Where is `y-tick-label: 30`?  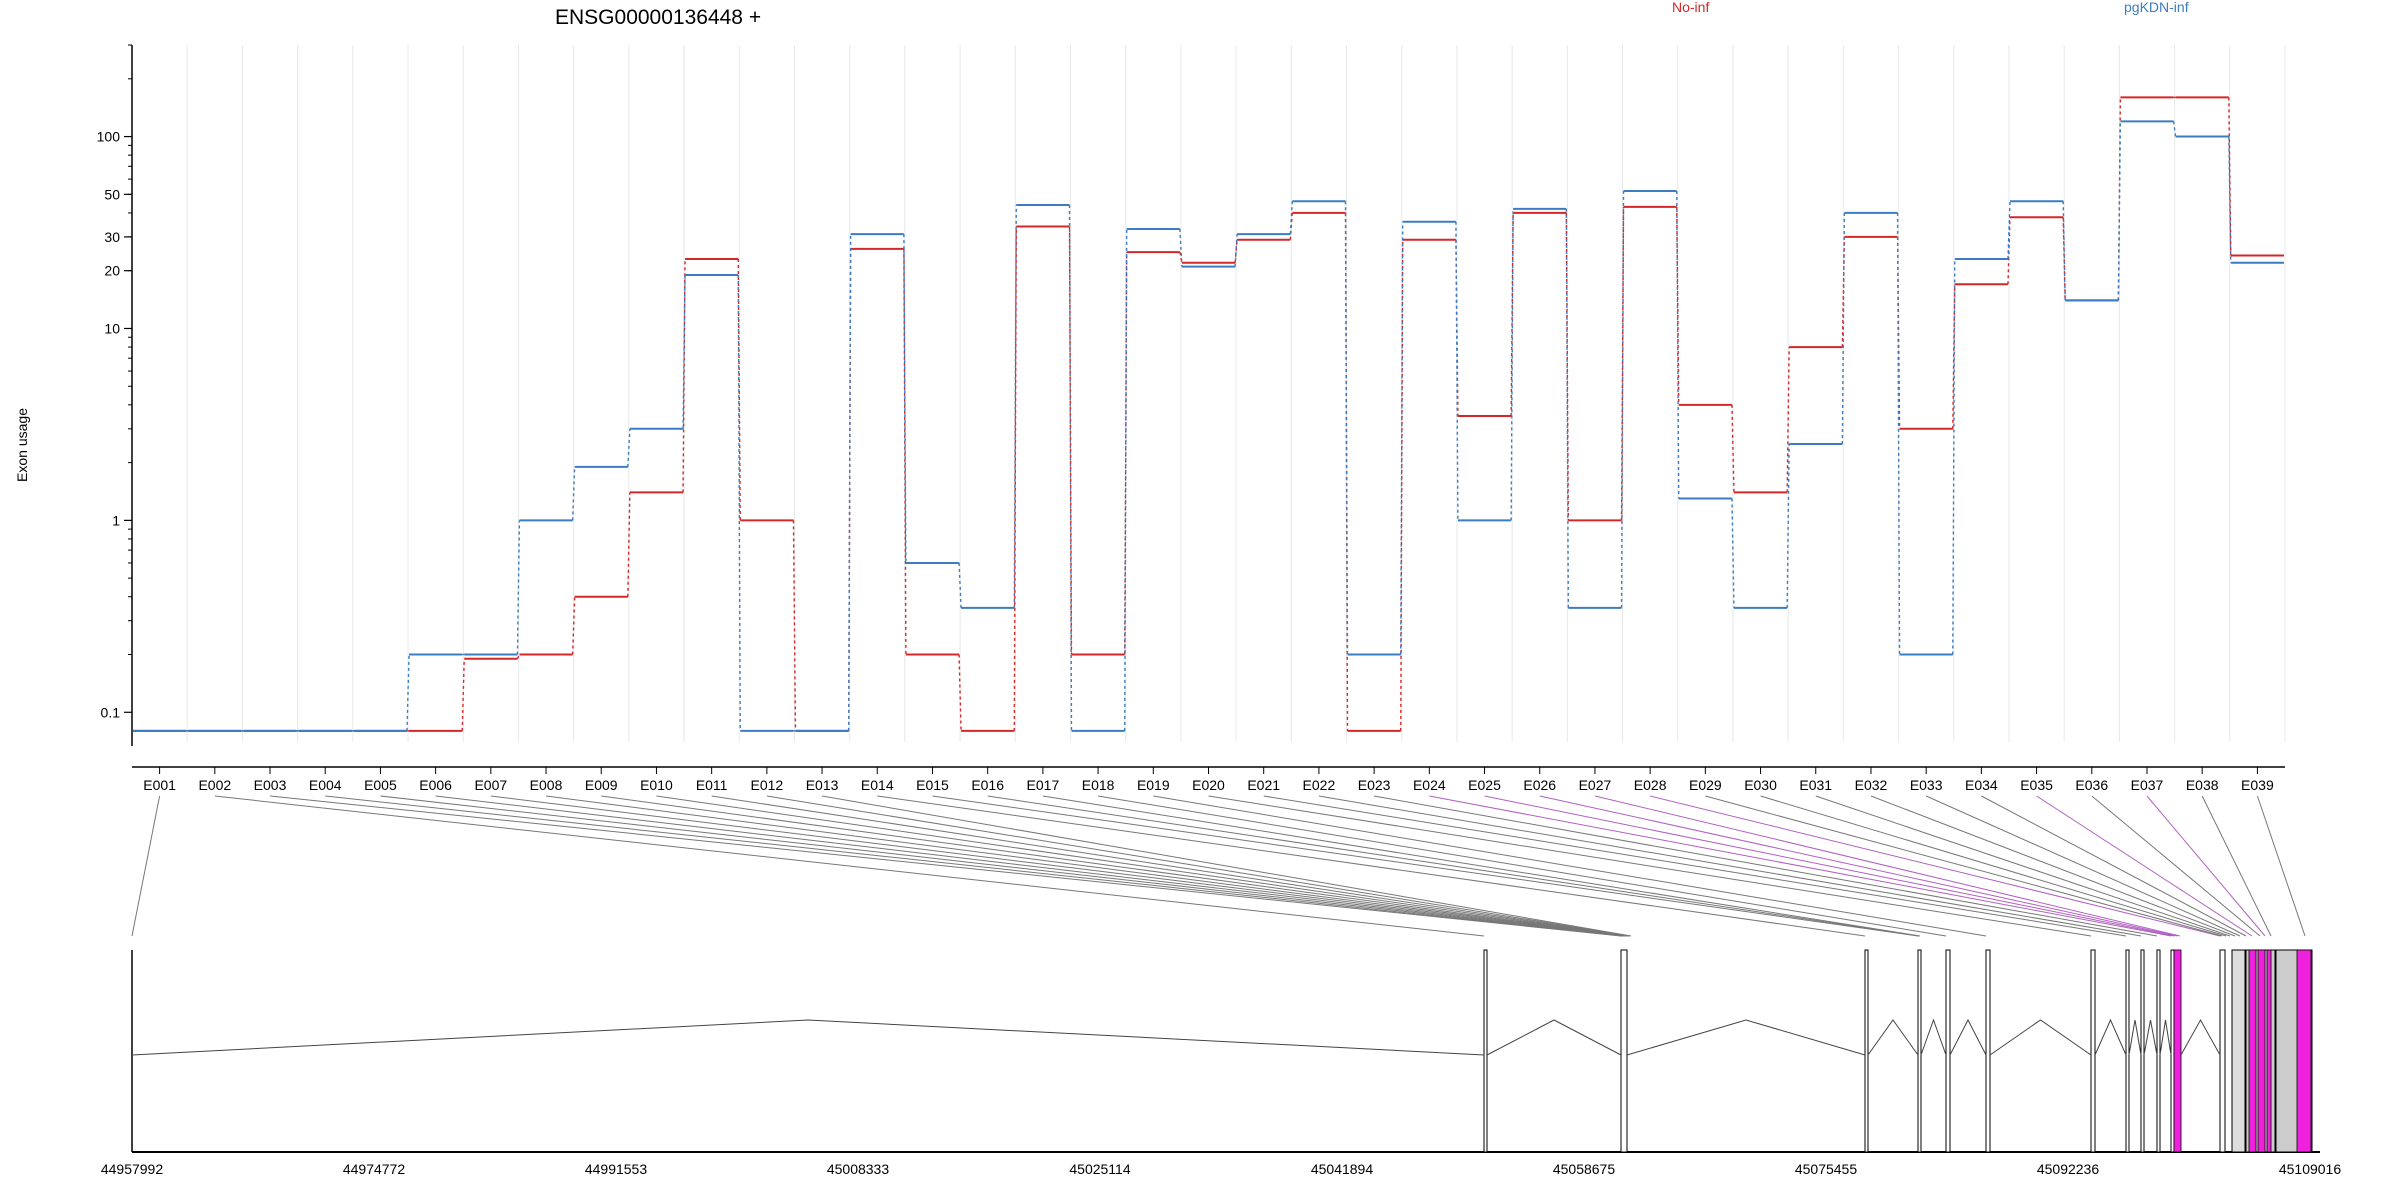 y-tick-label: 30 is located at coordinates (112, 237).